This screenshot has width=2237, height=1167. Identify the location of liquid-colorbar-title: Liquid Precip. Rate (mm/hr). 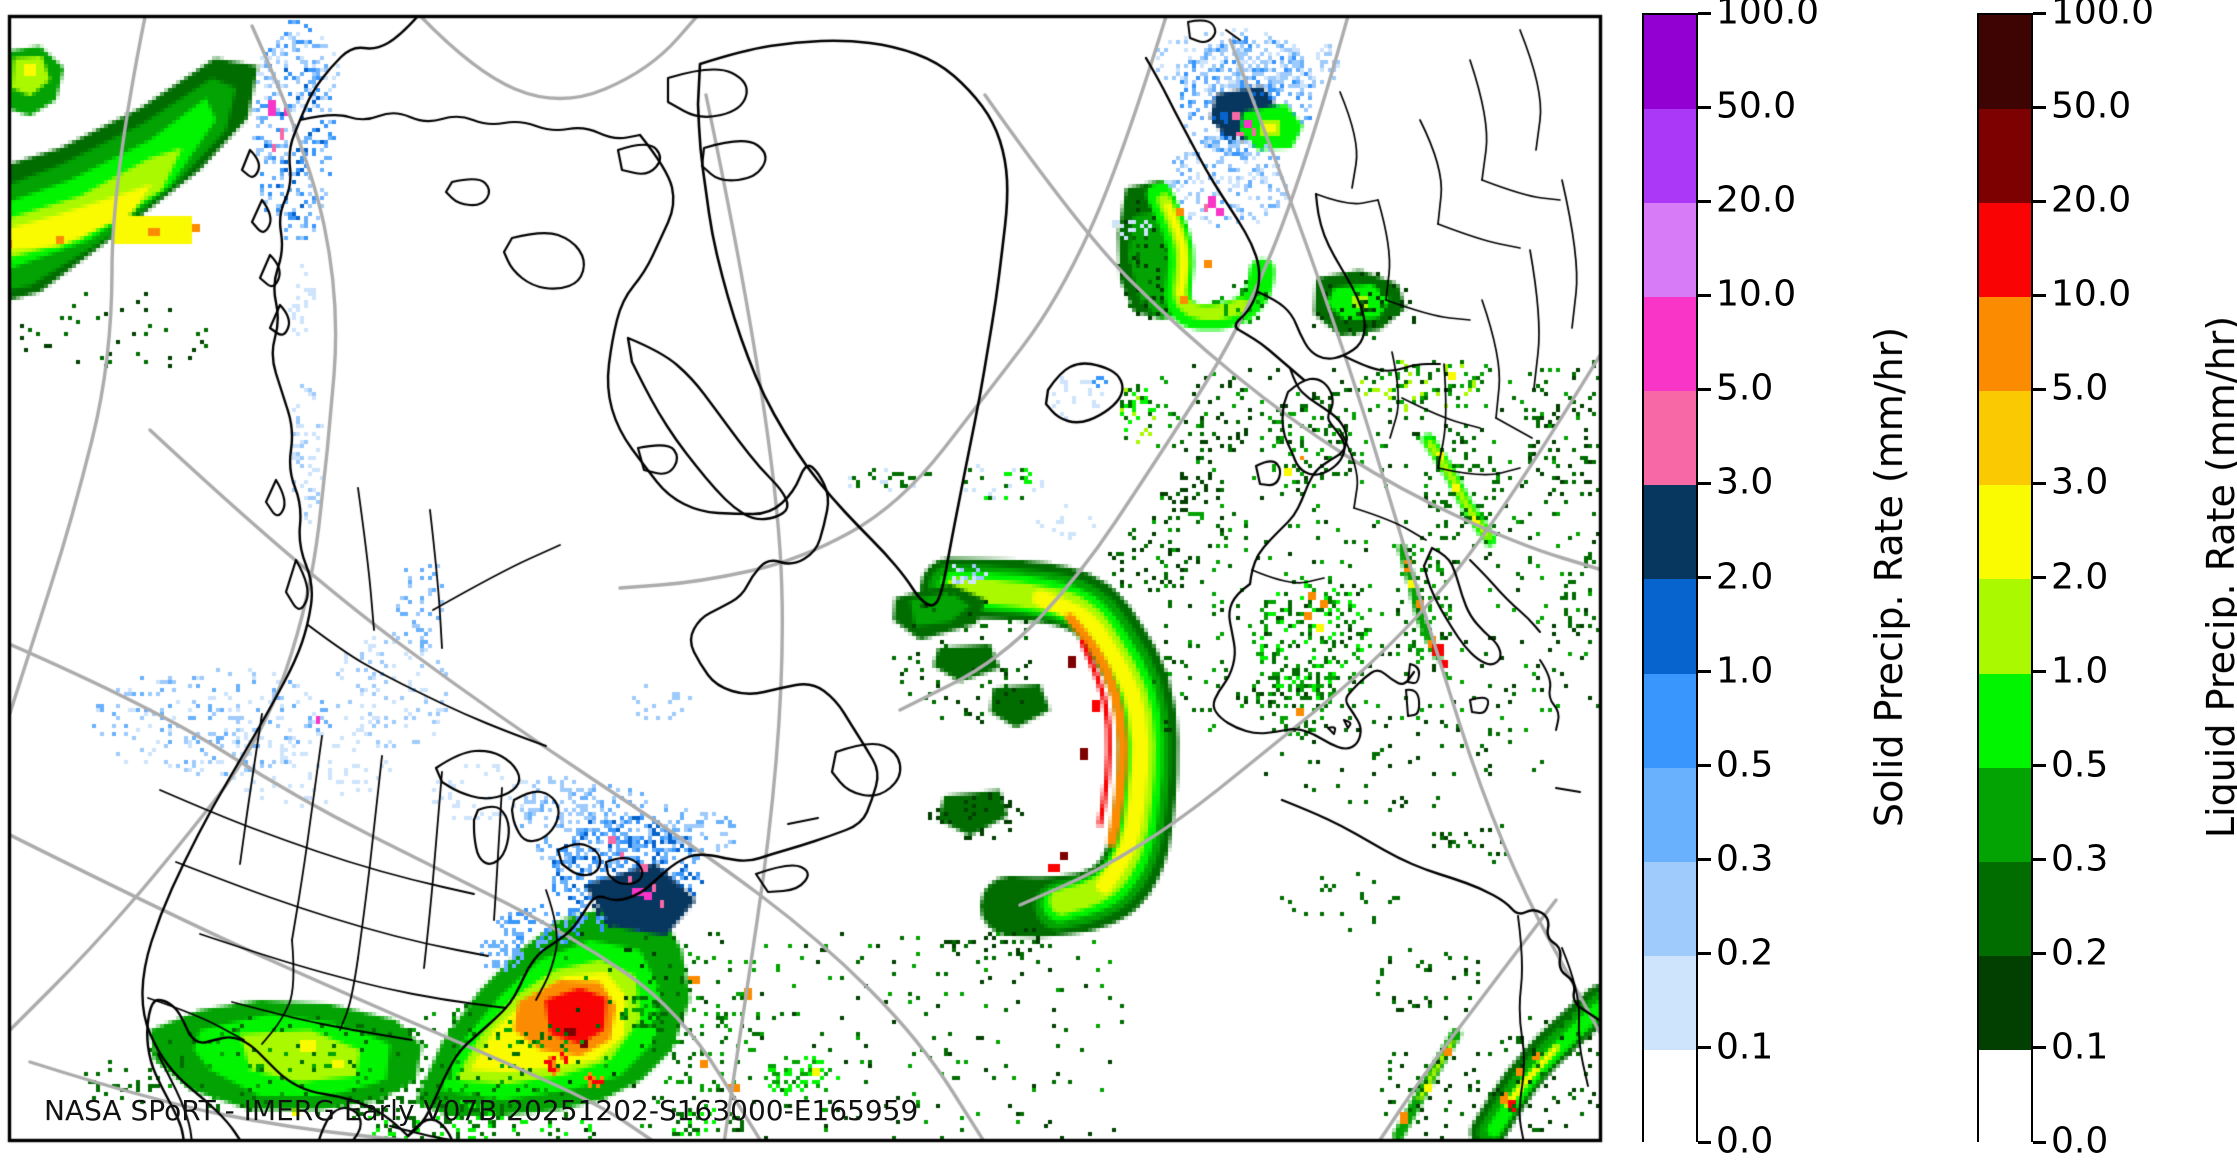
(2218, 577).